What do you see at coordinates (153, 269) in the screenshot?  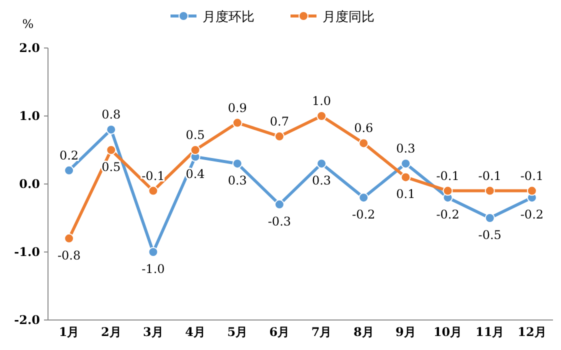 I see `data-label: -1.0` at bounding box center [153, 269].